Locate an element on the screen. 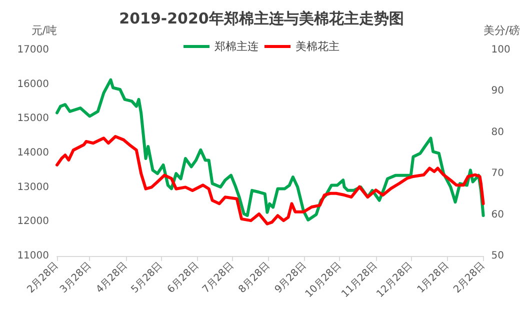  y-tick-label: 16000 is located at coordinates (33, 84).